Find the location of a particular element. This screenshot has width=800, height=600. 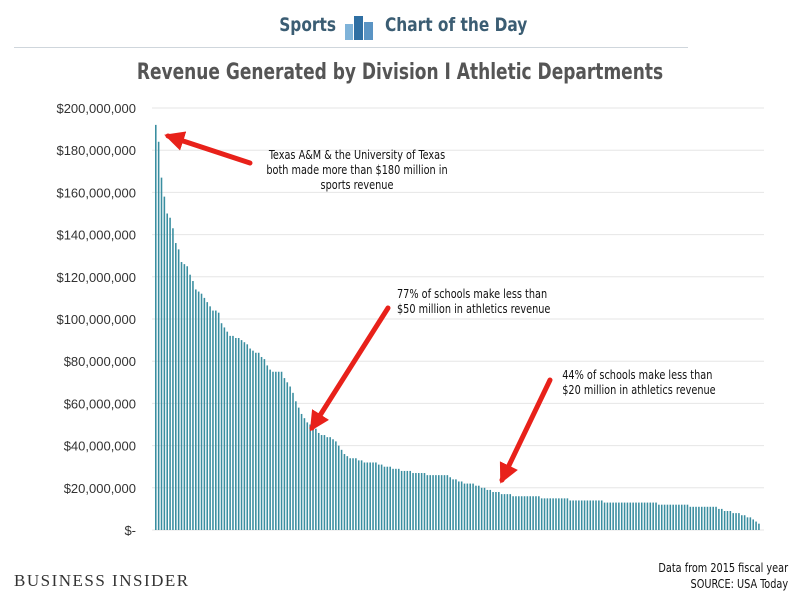

chart-header: Sports Chart of the Day is located at coordinates (400, 24).